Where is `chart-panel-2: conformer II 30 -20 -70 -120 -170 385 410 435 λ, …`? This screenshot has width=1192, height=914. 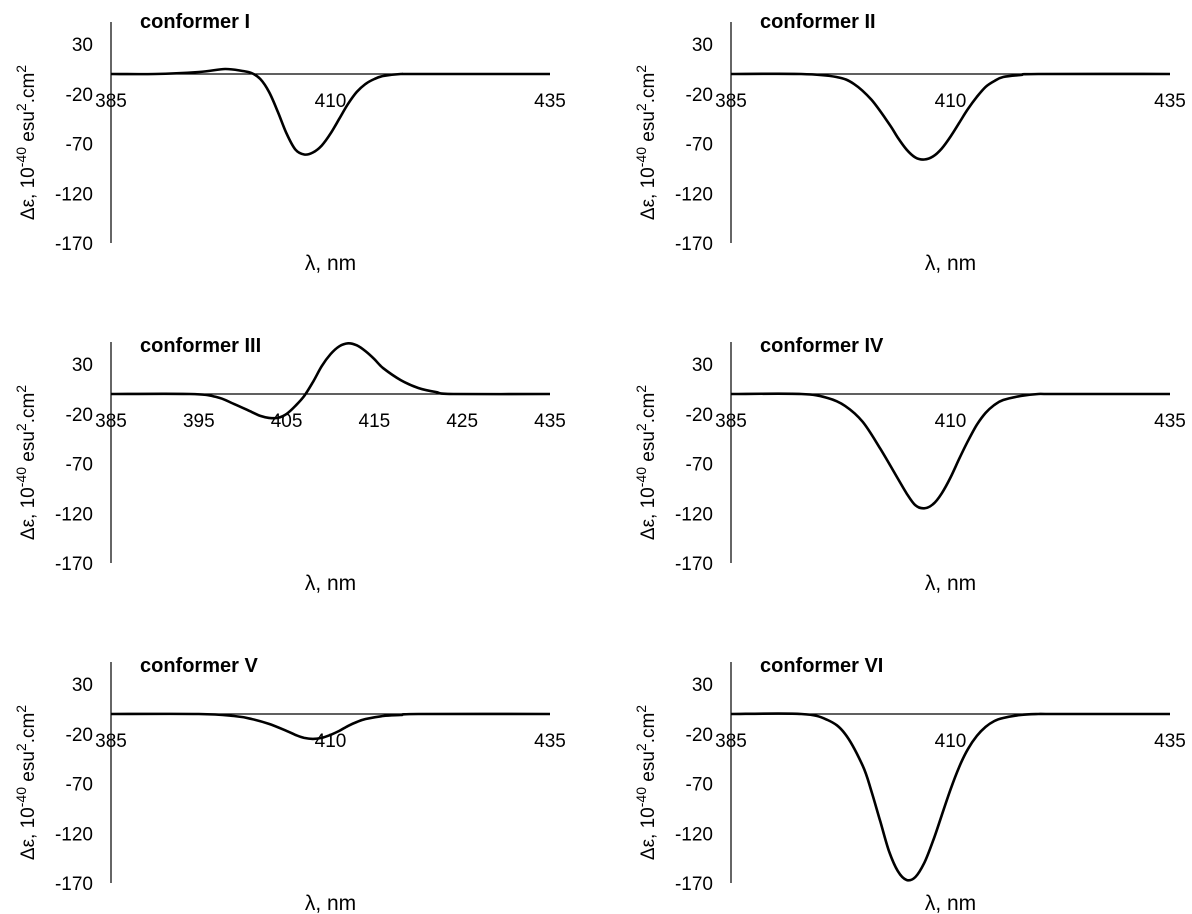 chart-panel-2: conformer II 30 -20 -70 -120 -170 385 410 435 λ, … is located at coordinates (909, 143).